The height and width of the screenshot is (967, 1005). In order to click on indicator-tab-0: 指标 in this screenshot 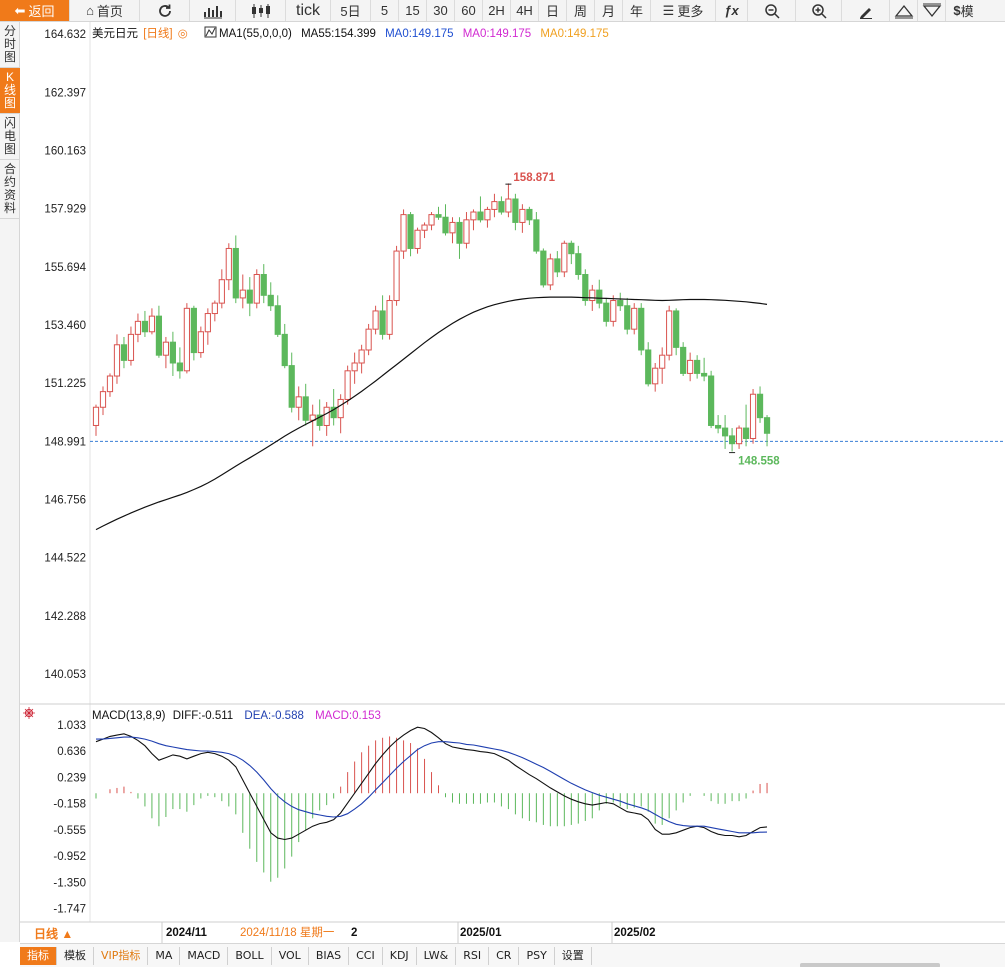, I will do `click(38, 955)`.